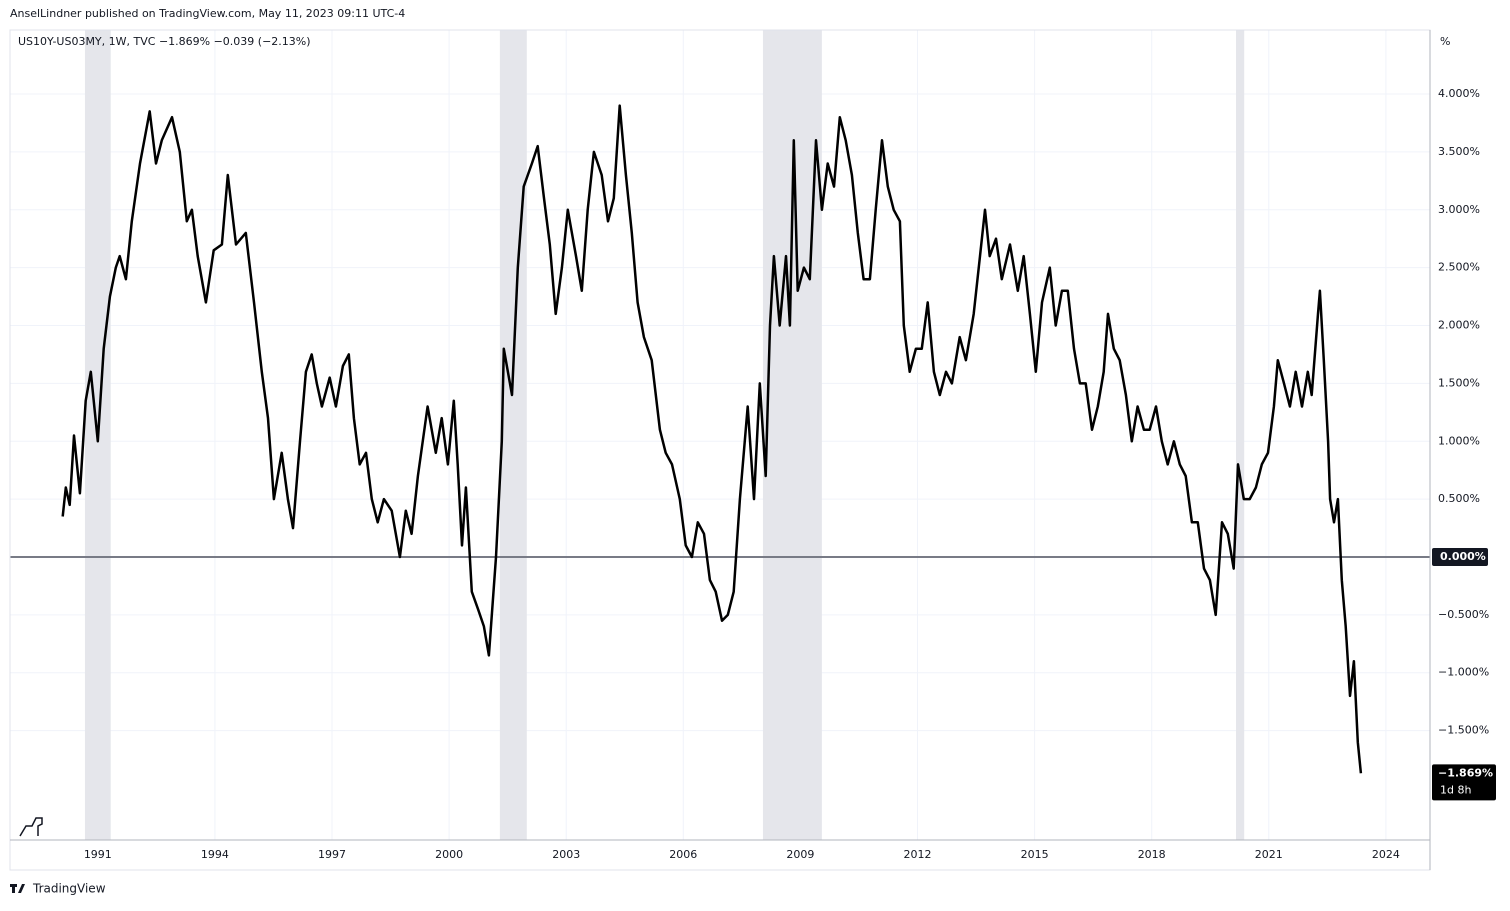  What do you see at coordinates (1463, 556) in the screenshot?
I see `zero-label: 0.000%` at bounding box center [1463, 556].